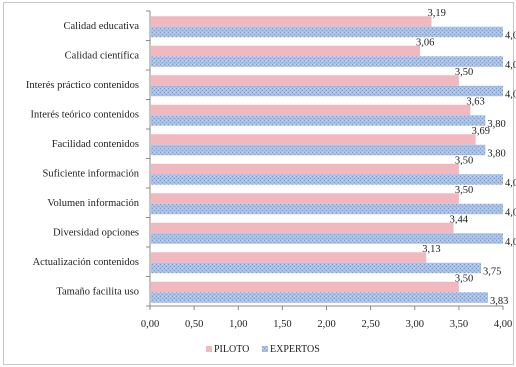 Image resolution: width=516 pixels, height=367 pixels. What do you see at coordinates (459, 324) in the screenshot?
I see `x-tick-label: 3,50` at bounding box center [459, 324].